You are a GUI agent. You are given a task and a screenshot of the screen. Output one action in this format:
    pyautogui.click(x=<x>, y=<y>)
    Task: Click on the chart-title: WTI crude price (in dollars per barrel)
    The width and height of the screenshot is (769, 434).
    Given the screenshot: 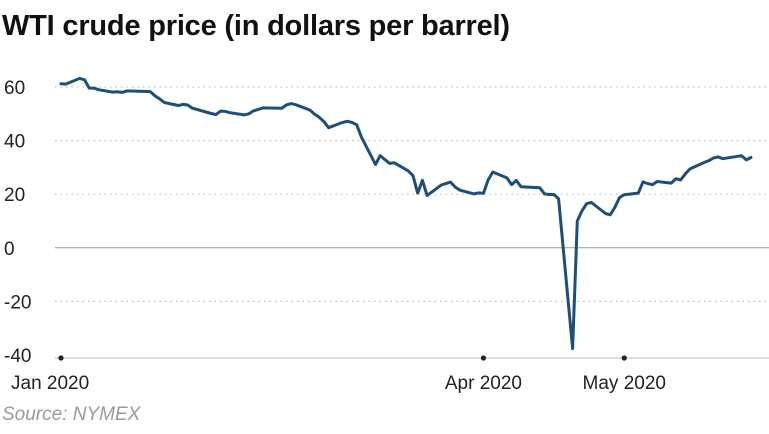 What is the action you would take?
    pyautogui.click(x=256, y=26)
    